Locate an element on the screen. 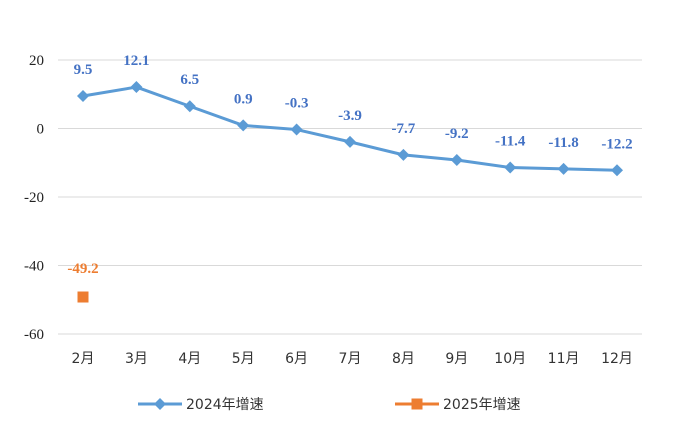  y-tick-label: -40 is located at coordinates (34, 267).